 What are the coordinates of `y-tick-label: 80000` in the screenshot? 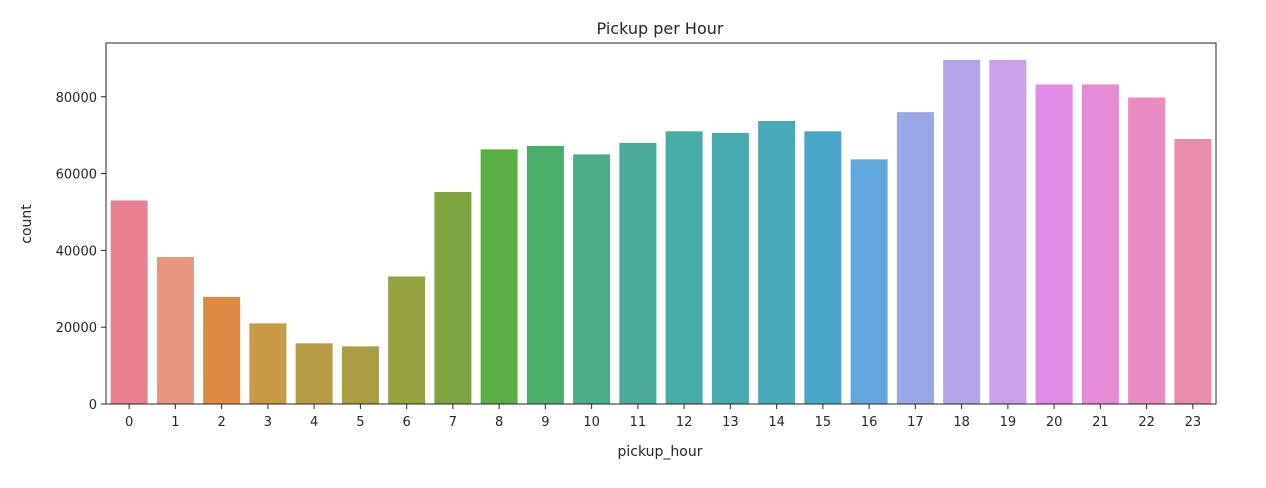 It's located at (76, 98).